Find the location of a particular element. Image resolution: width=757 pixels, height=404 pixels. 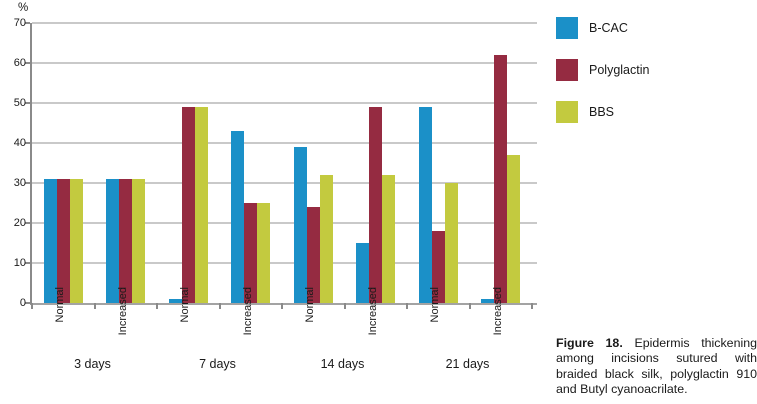

y-tick-label-60: 60 is located at coordinates (19, 63).